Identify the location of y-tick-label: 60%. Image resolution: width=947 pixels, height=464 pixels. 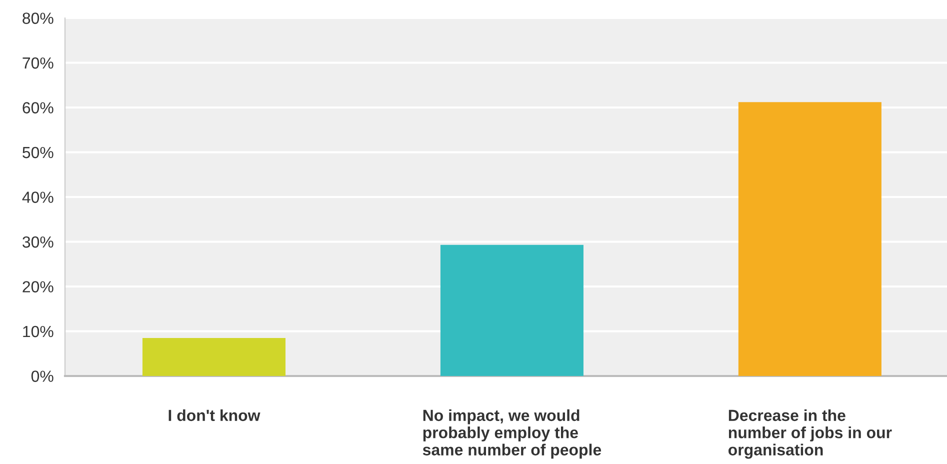
(38, 108).